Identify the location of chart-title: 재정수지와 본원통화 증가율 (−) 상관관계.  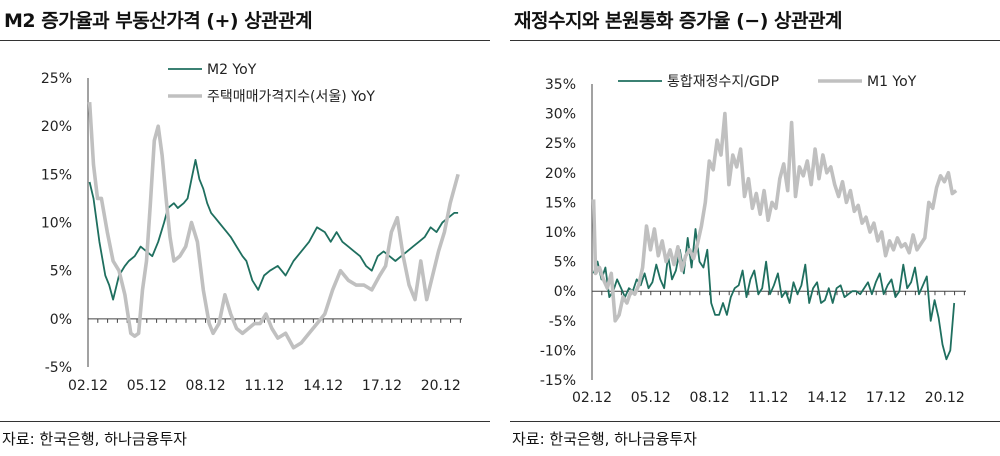
(678, 21).